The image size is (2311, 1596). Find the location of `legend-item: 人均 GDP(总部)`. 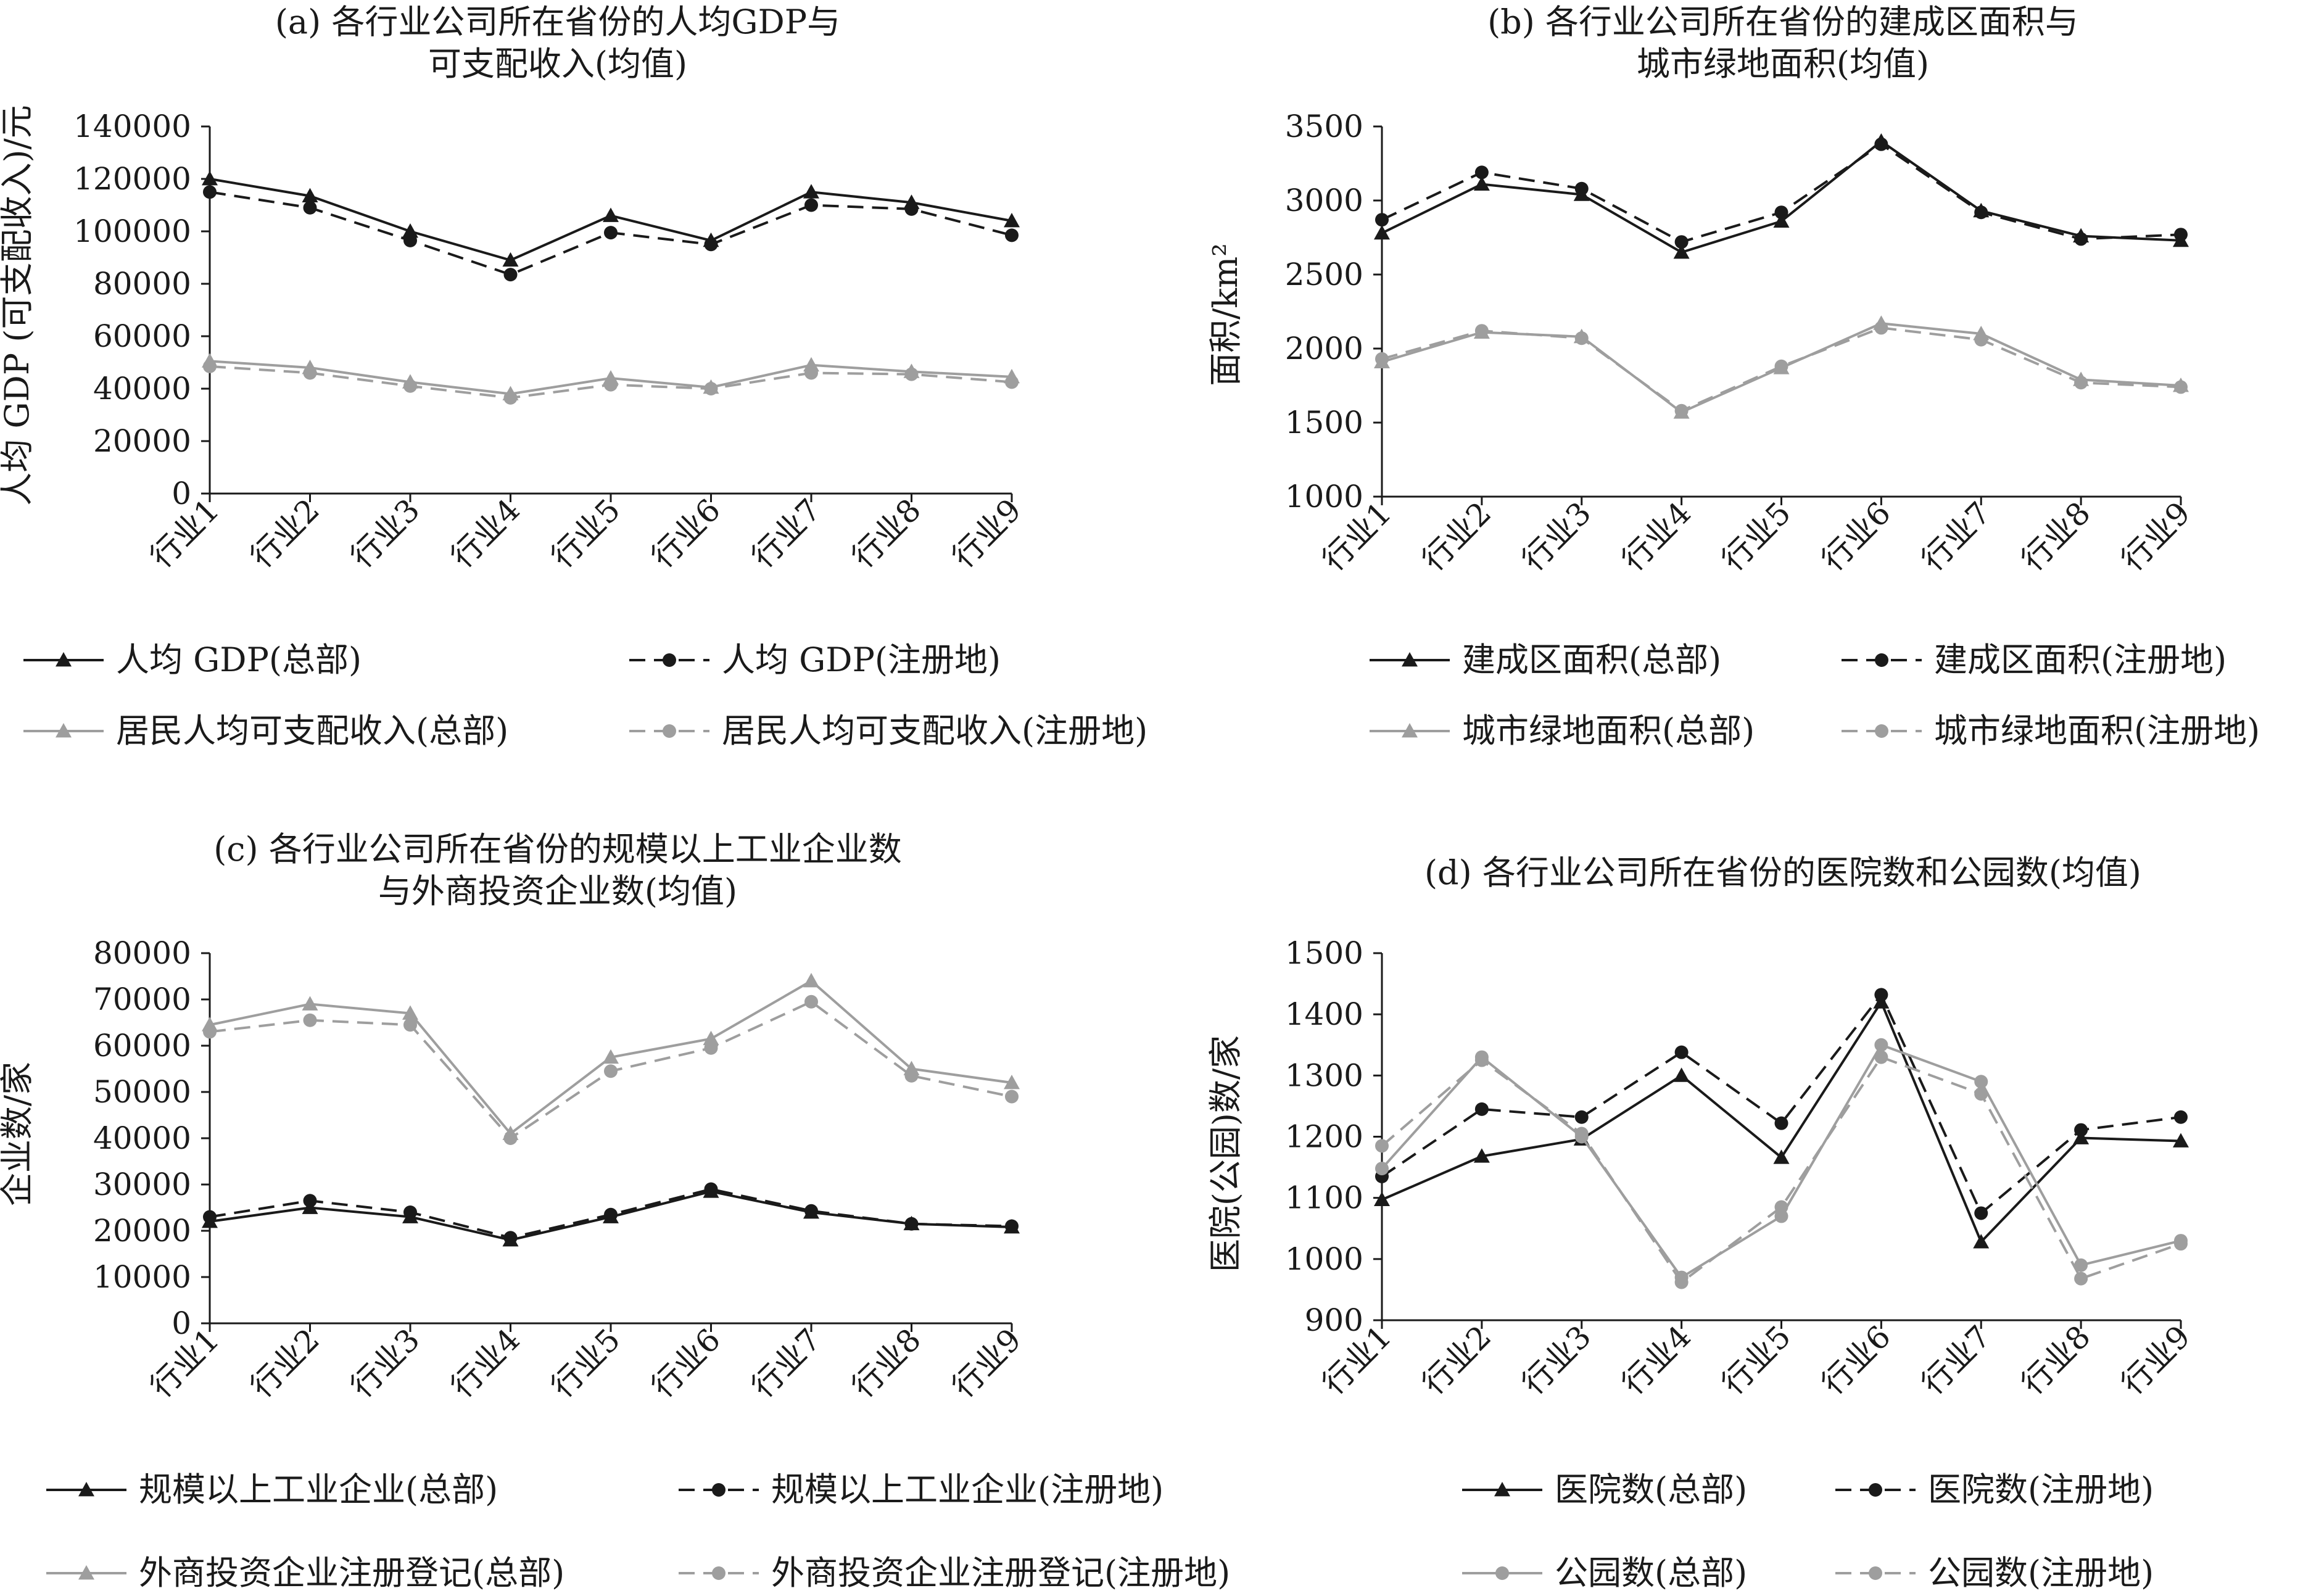

legend-item: 人均 GDP(总部) is located at coordinates (192, 659).